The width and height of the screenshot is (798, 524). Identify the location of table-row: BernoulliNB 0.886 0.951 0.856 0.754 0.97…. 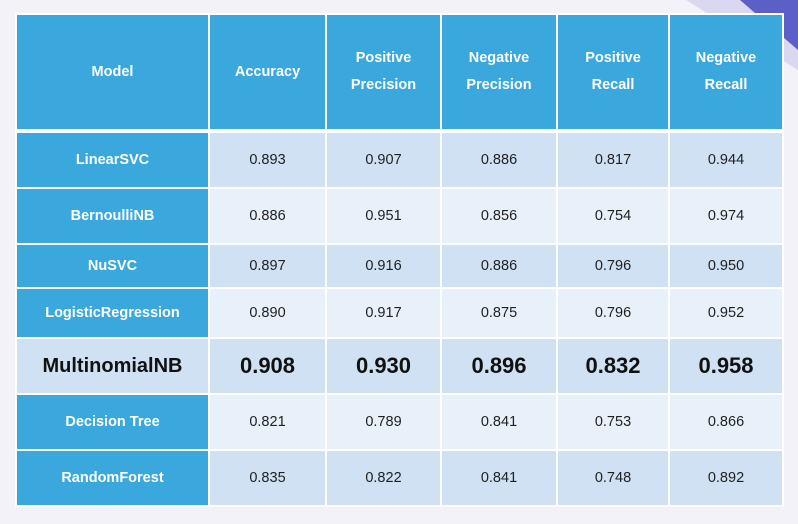
(399, 216).